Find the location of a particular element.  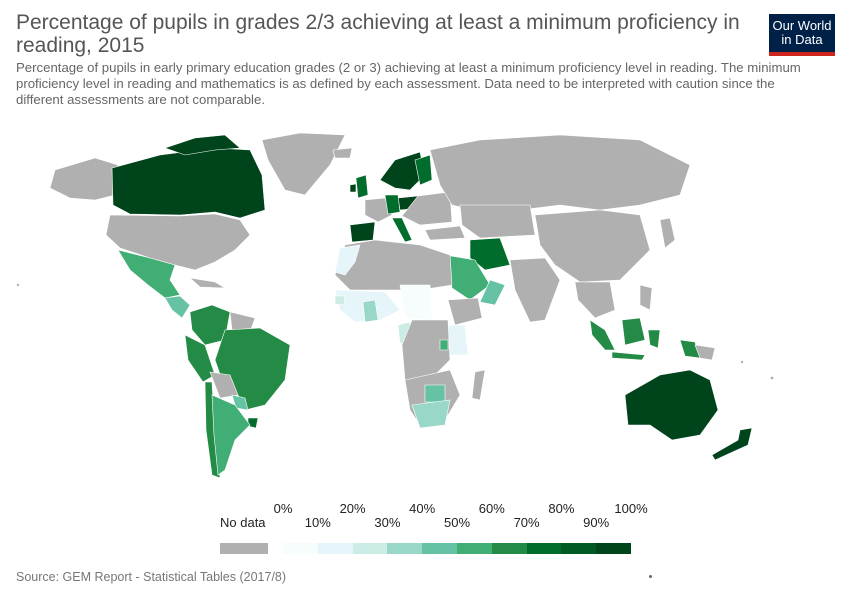

country-kenya is located at coordinates (458, 340).